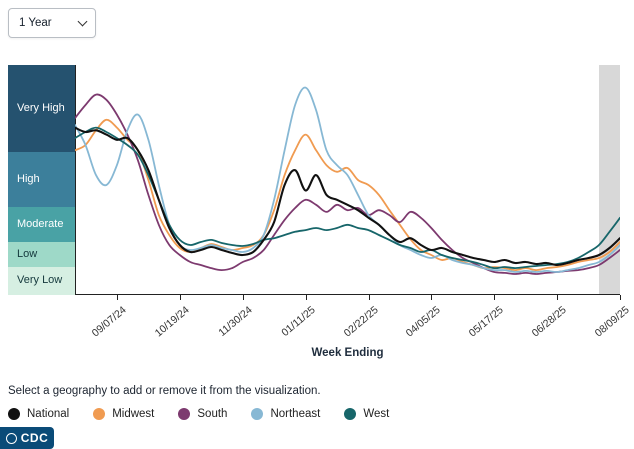 Image resolution: width=634 pixels, height=449 pixels. I want to click on y-axis-band-label: Low, so click(27, 253).